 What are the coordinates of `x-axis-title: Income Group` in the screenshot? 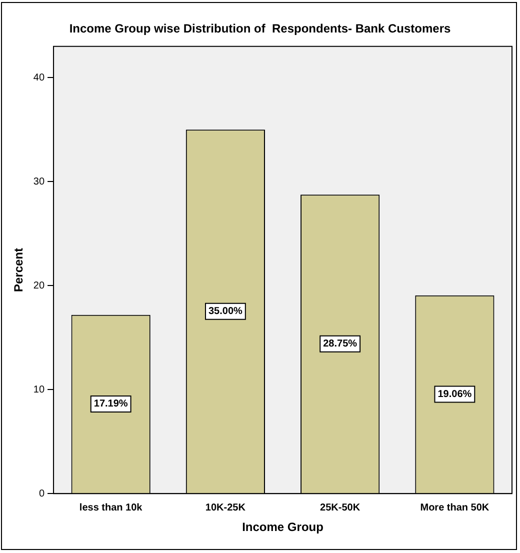 It's located at (283, 527).